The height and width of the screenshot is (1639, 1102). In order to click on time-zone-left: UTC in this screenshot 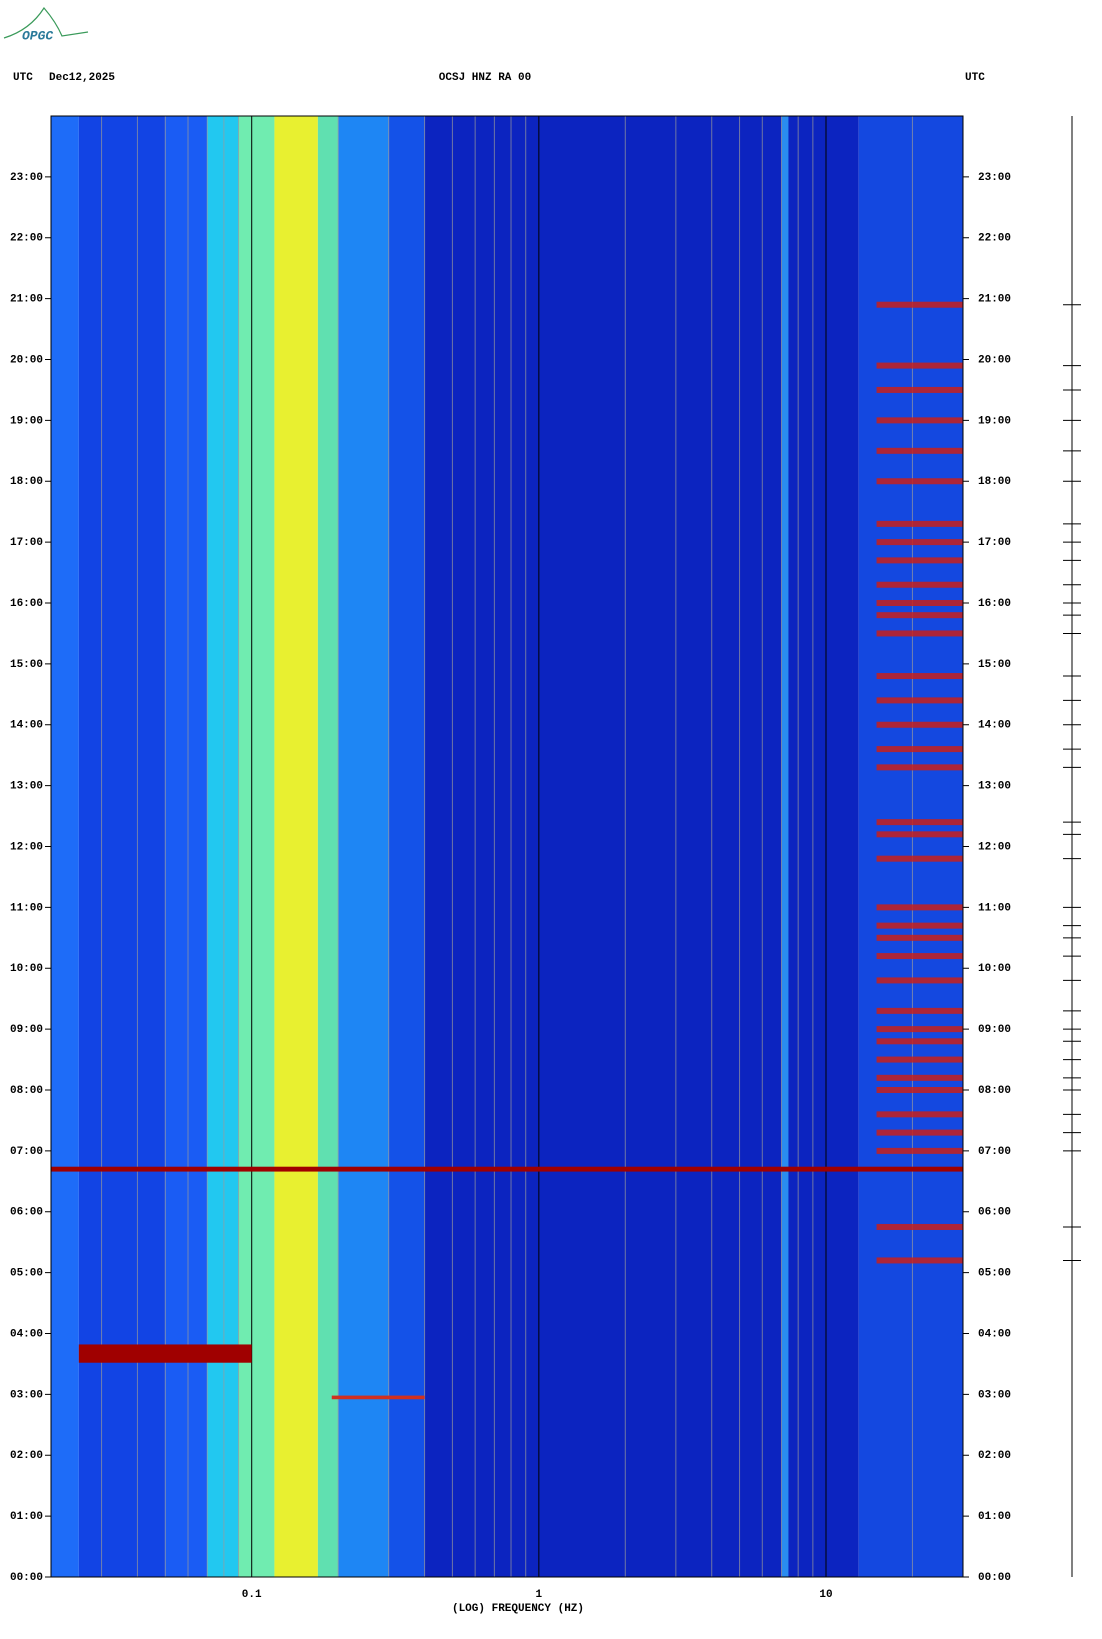, I will do `click(23, 78)`.